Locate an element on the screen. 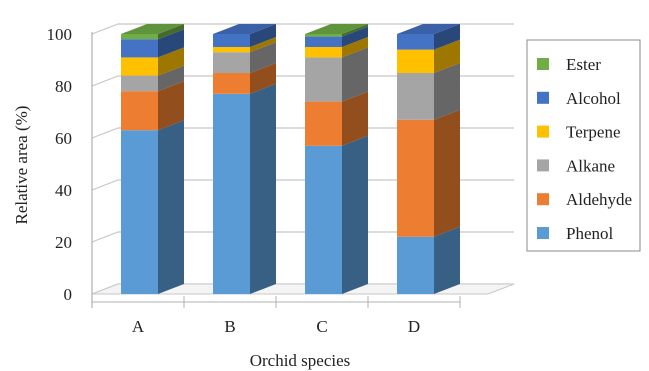 The width and height of the screenshot is (649, 371). legend-item-terpene: Terpene is located at coordinates (579, 132).